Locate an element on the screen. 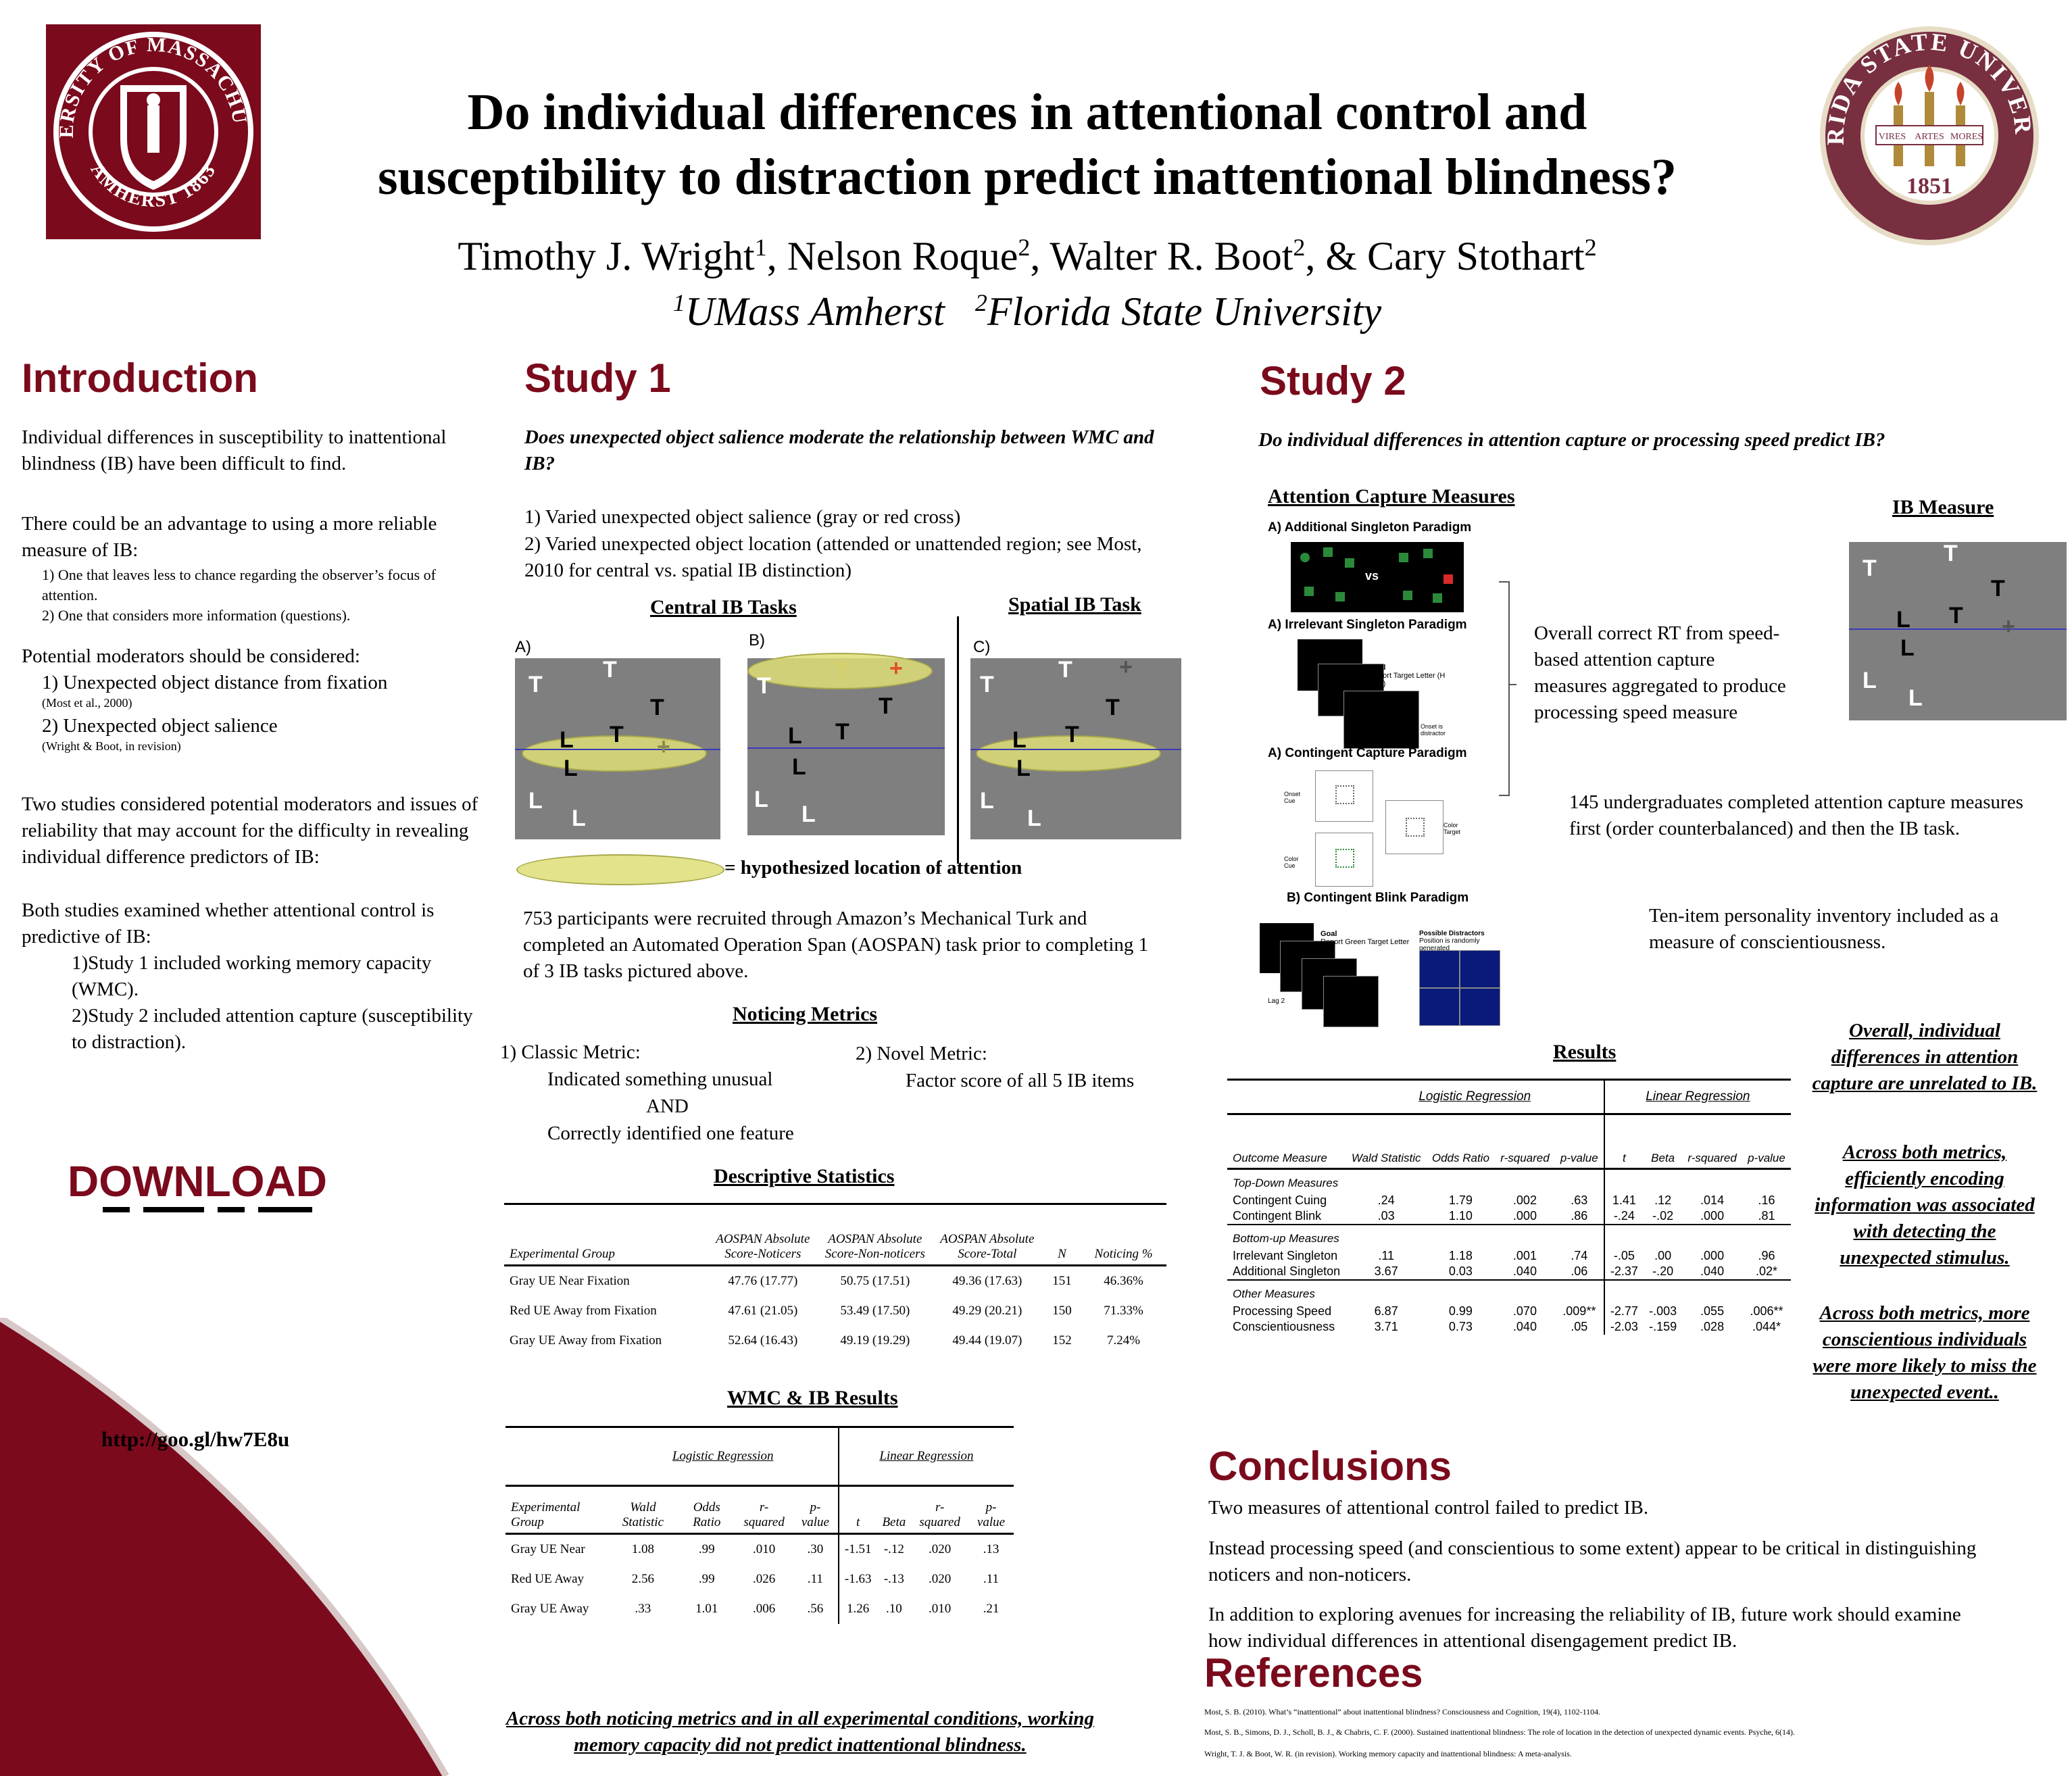  color-target-label: Color Target is located at coordinates (1452, 829).